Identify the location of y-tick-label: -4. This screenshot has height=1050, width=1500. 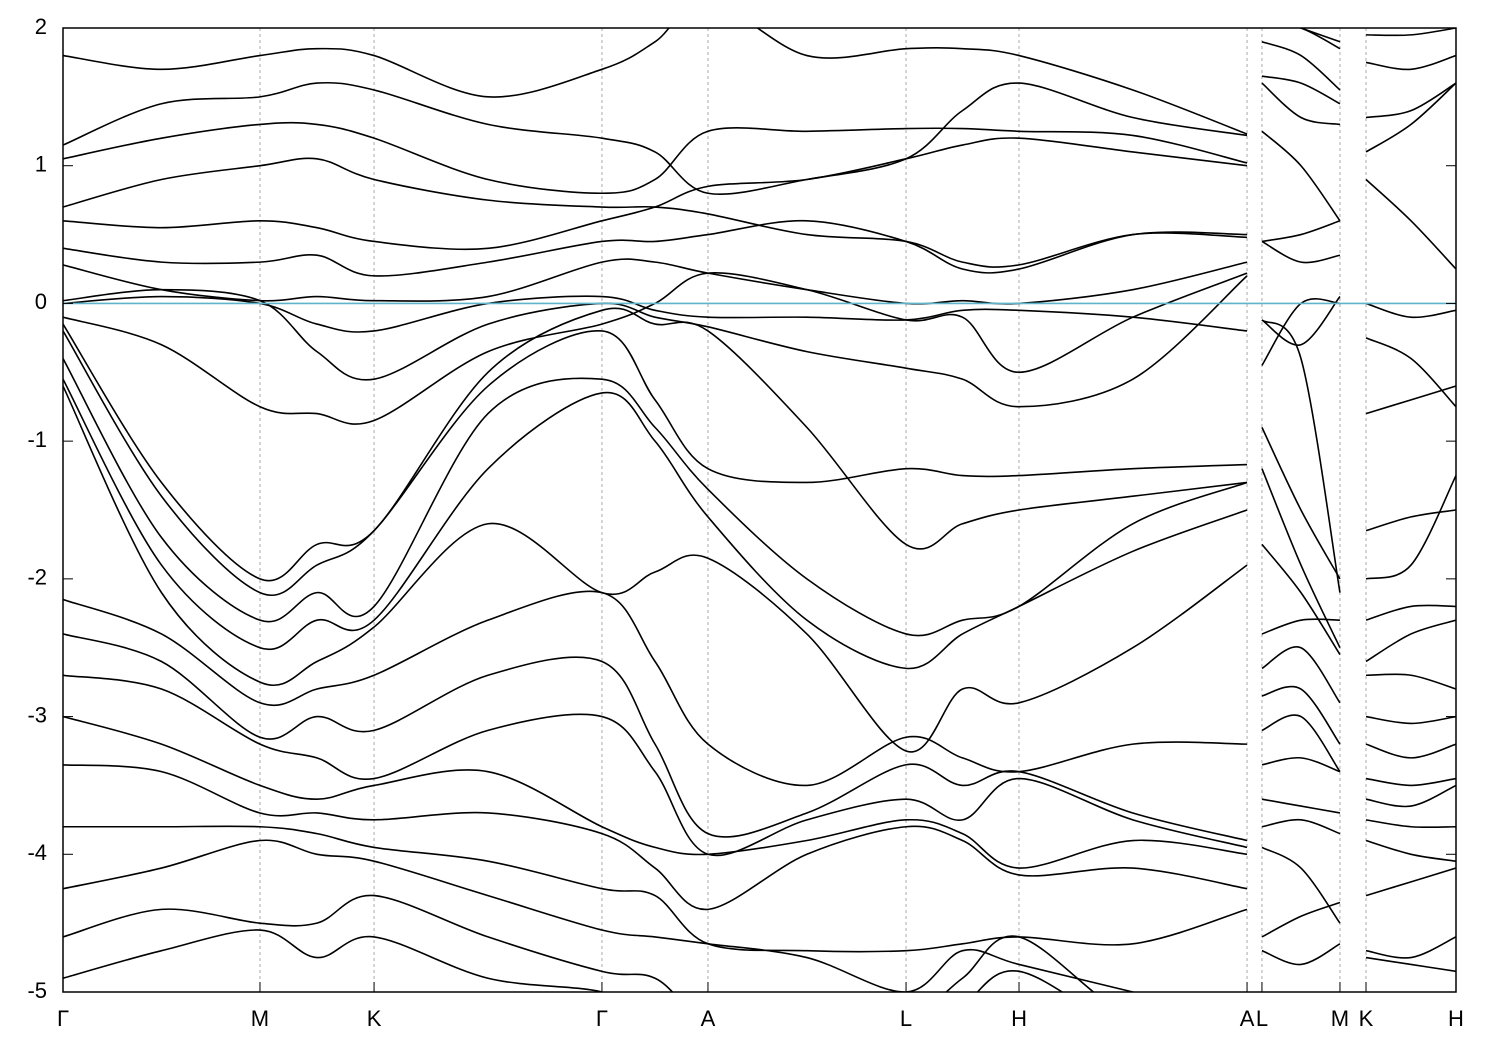
(37, 852).